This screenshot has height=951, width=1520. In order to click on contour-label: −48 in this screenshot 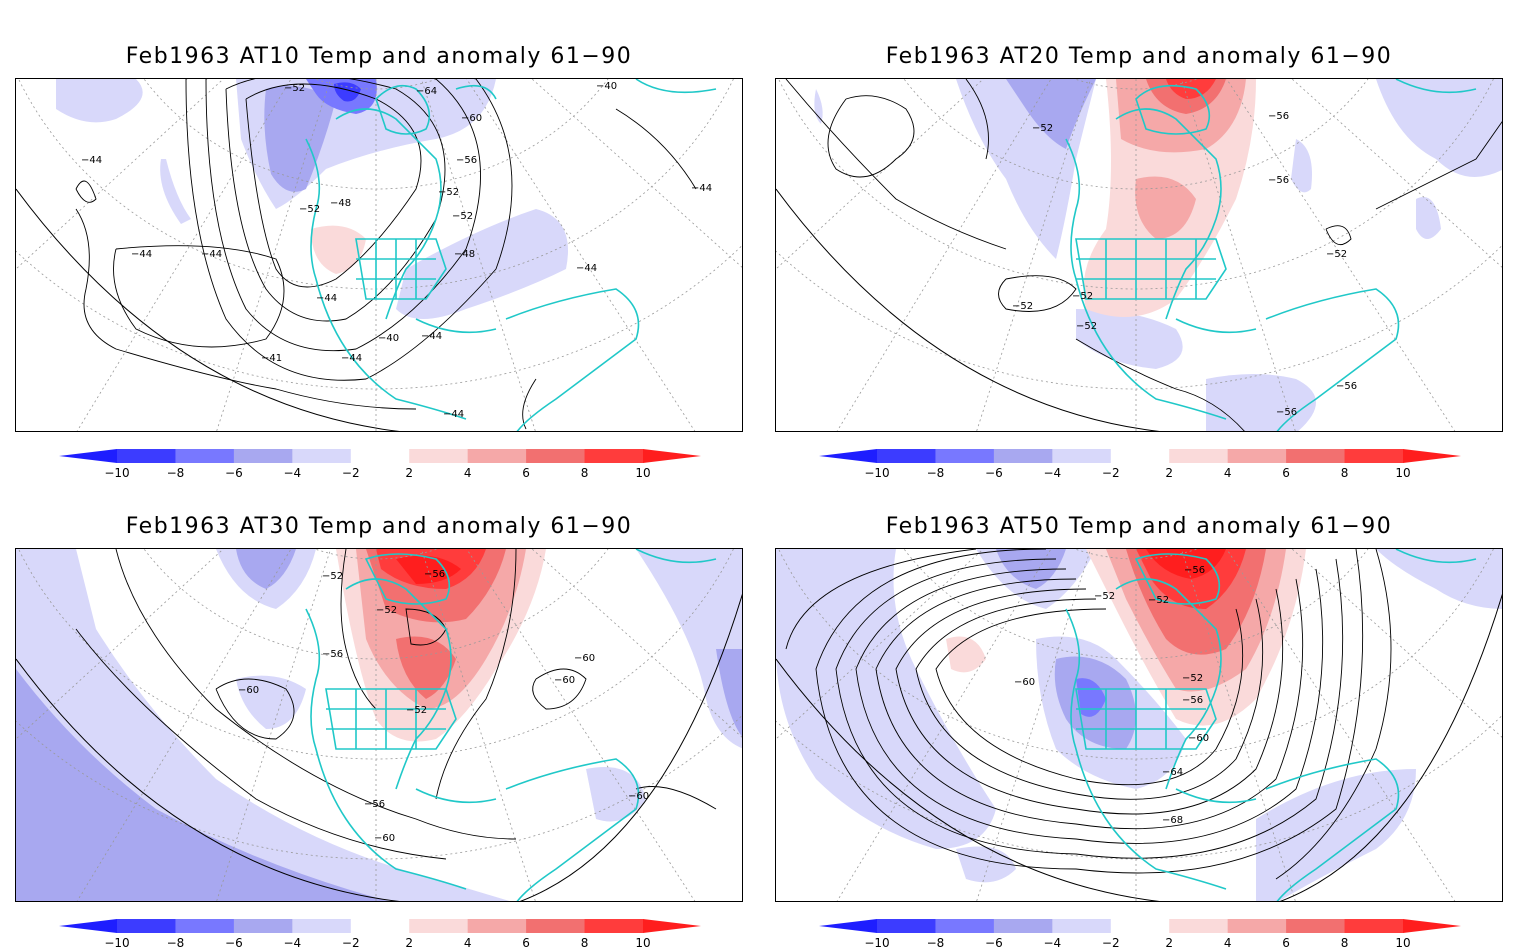, I will do `click(340, 203)`.